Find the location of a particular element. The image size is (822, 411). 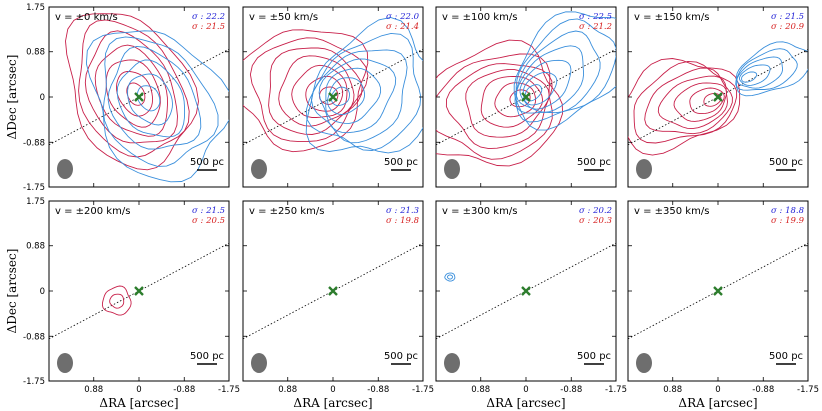

panel-4: 500 pc v = ±150 km/s σ : 21.5σ : 20.9 is located at coordinates (718, 97).